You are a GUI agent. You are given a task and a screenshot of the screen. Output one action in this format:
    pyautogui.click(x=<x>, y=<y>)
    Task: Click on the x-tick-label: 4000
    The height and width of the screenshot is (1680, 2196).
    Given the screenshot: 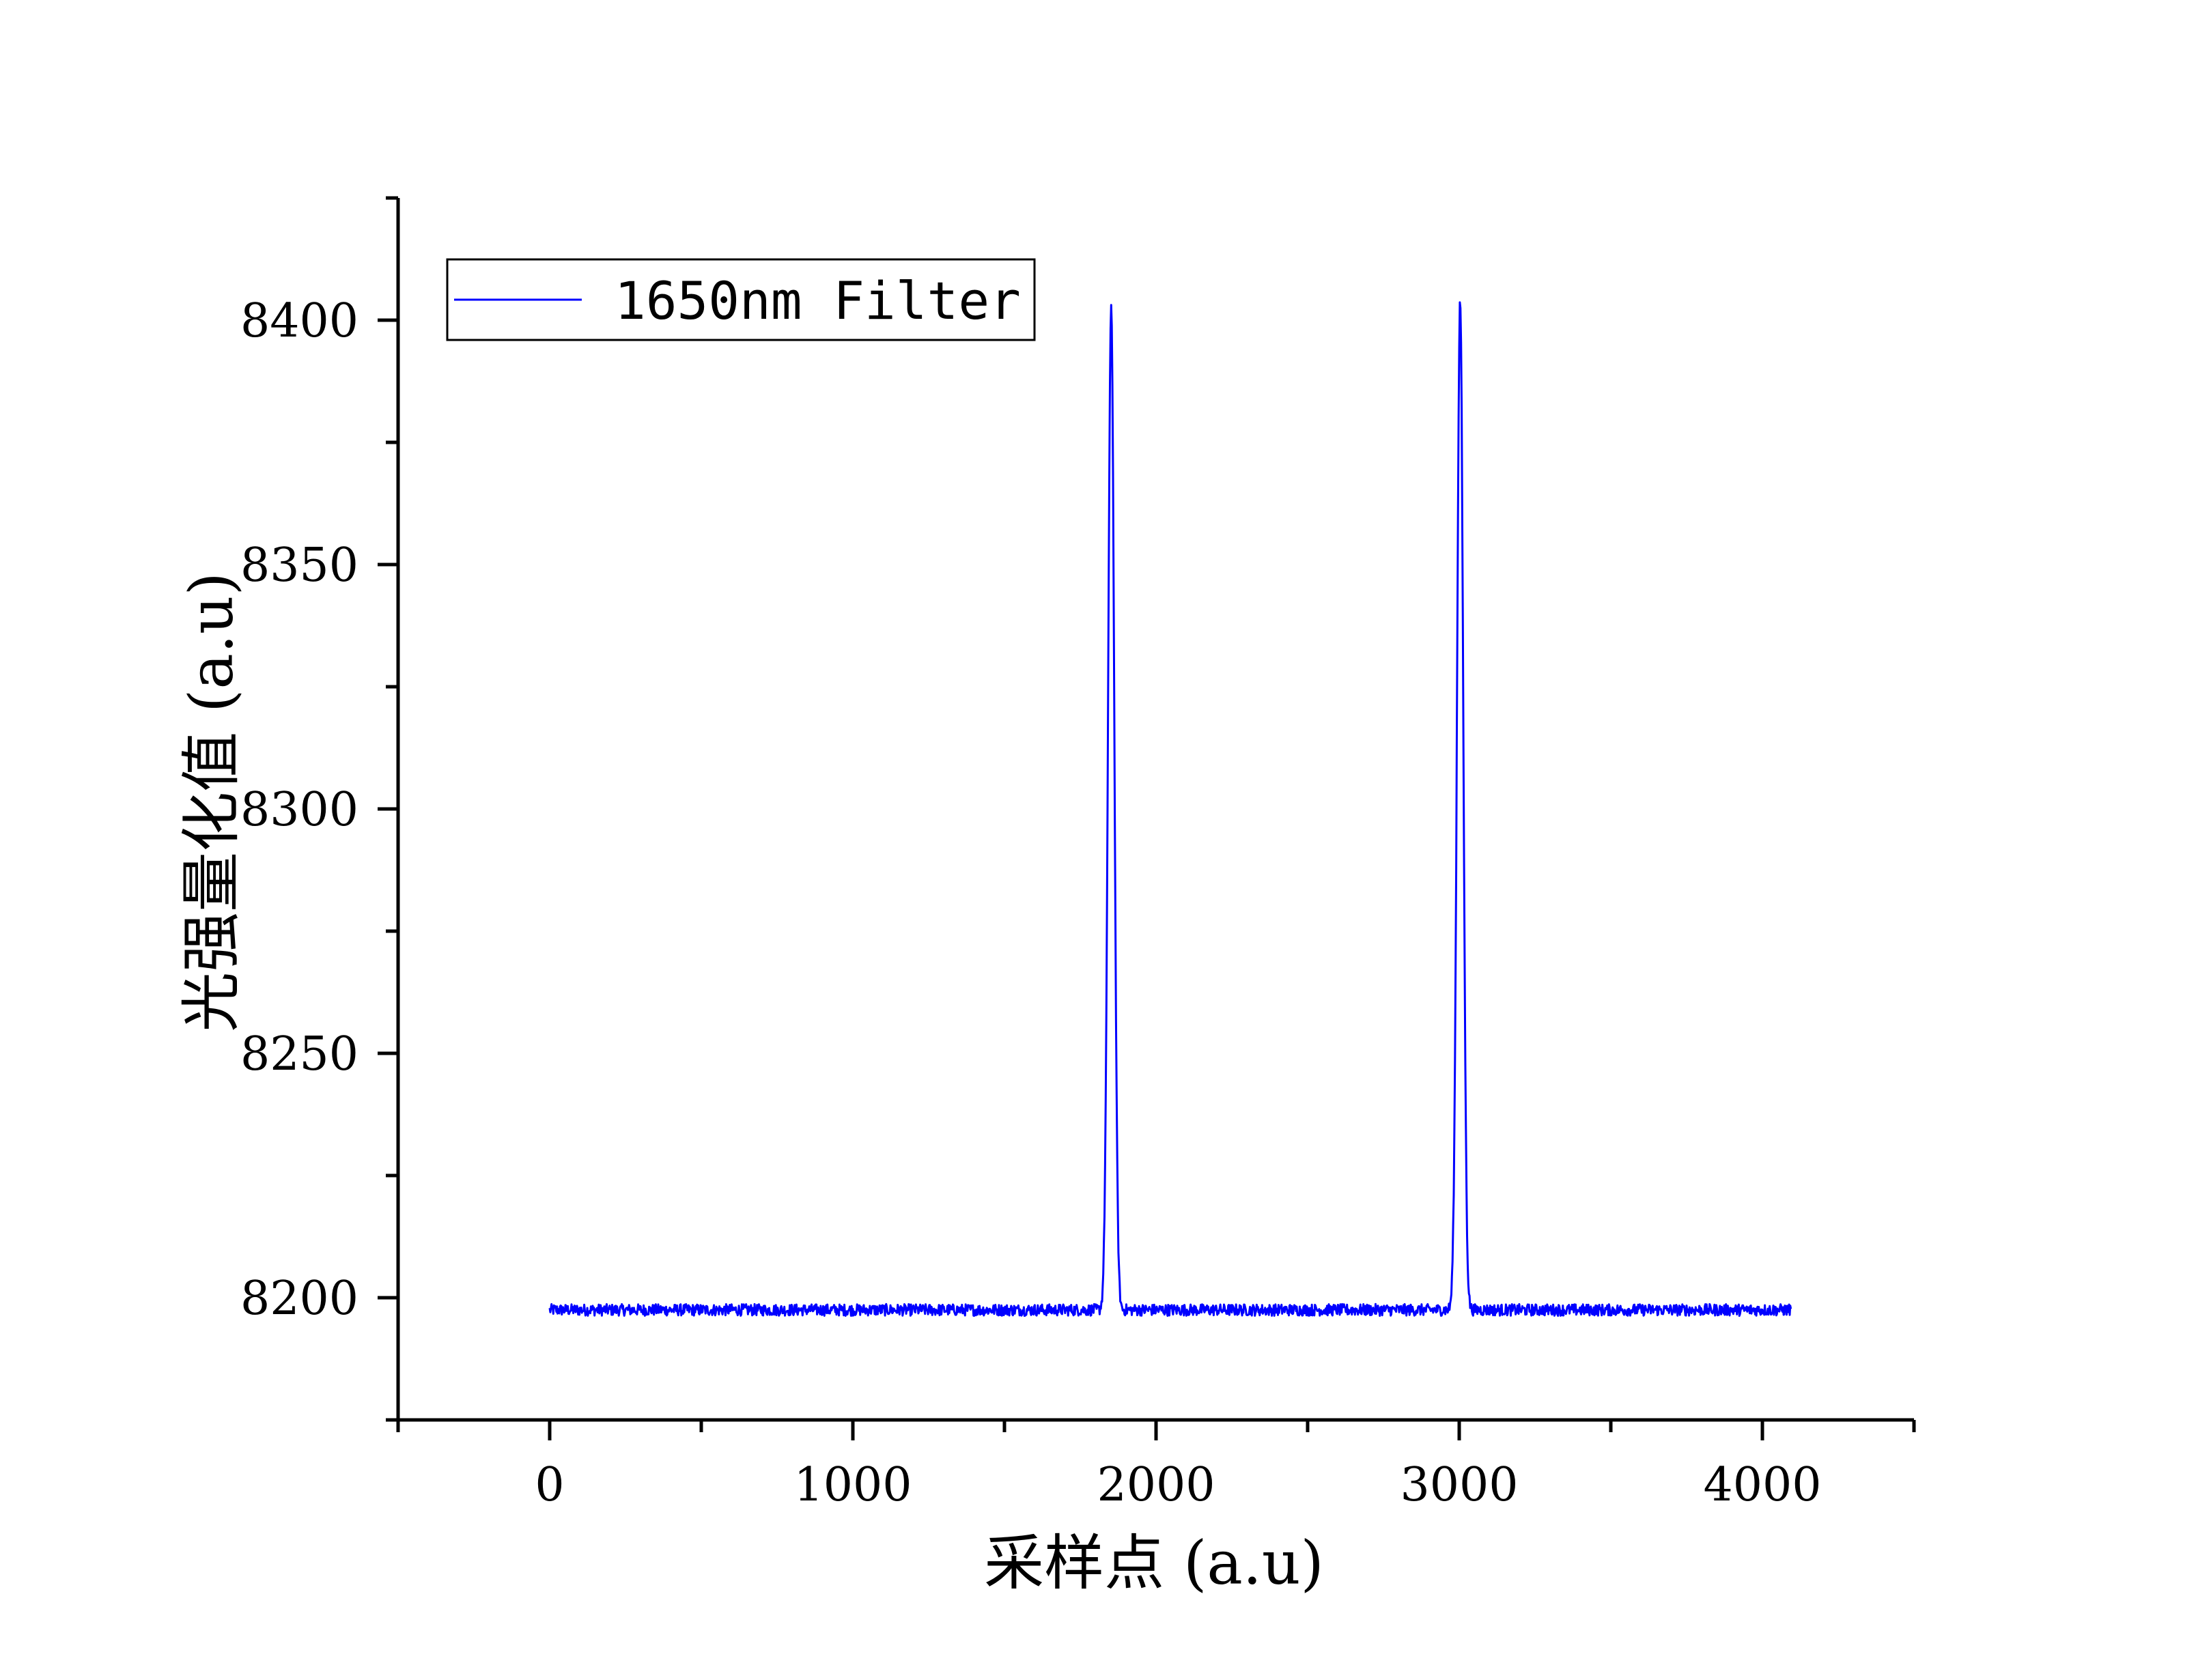 What is the action you would take?
    pyautogui.click(x=1762, y=1485)
    